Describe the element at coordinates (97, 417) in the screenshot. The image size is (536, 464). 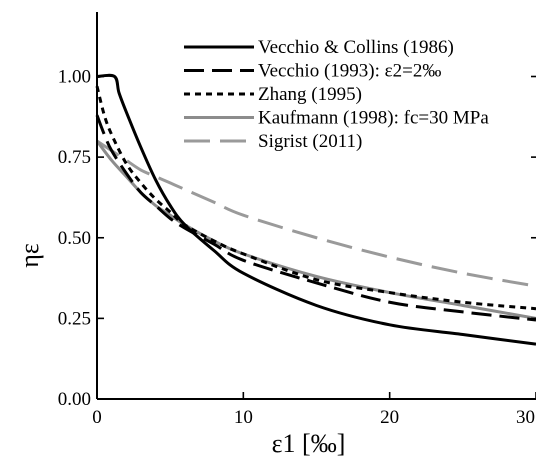
I see `x-tick-label: 0` at that location.